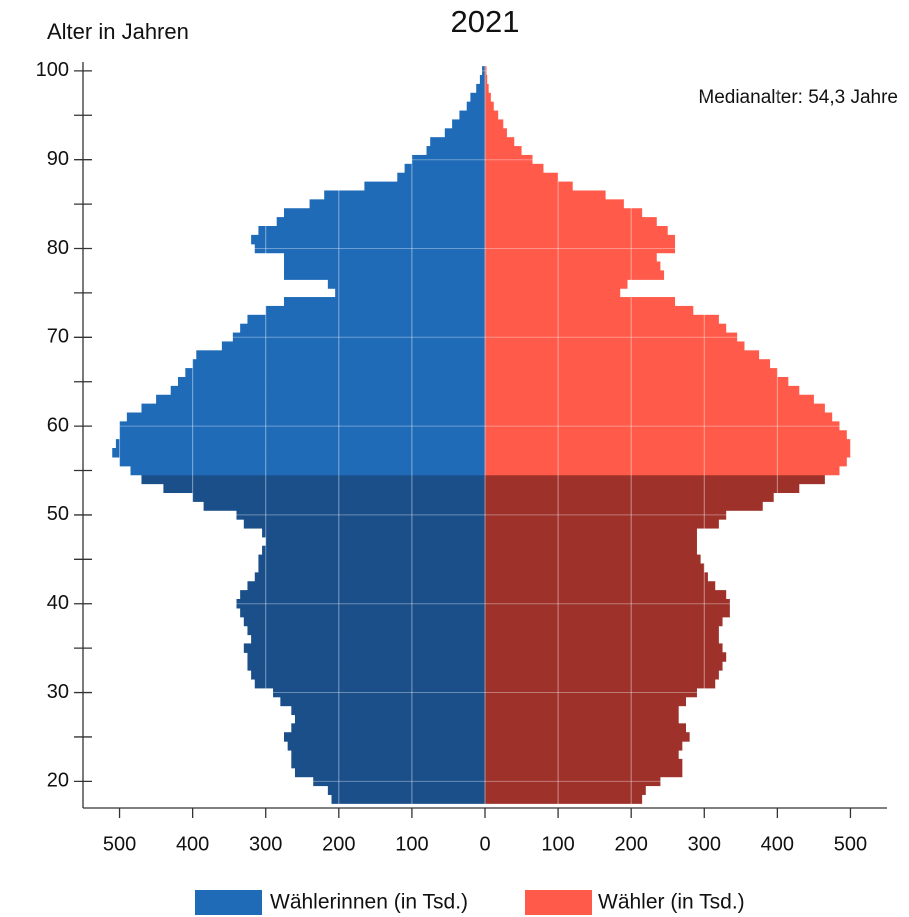  Describe the element at coordinates (58, 781) in the screenshot. I see `y-tick-label: 20` at that location.